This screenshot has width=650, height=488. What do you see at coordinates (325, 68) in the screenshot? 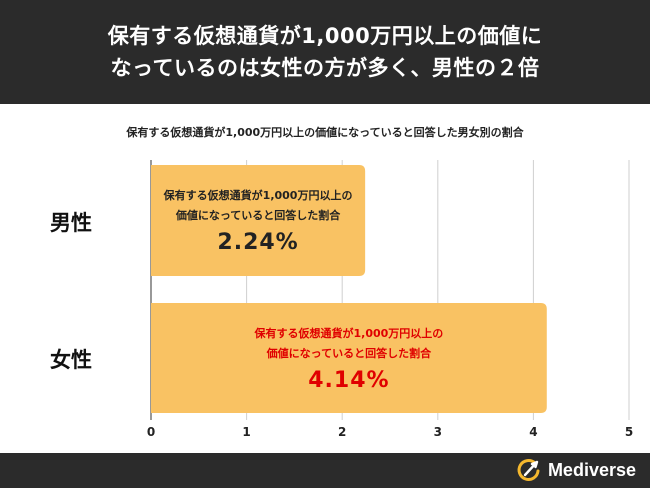
I see `headline-line-2: なっているのは女性の方が多く、男性の２倍` at bounding box center [325, 68].